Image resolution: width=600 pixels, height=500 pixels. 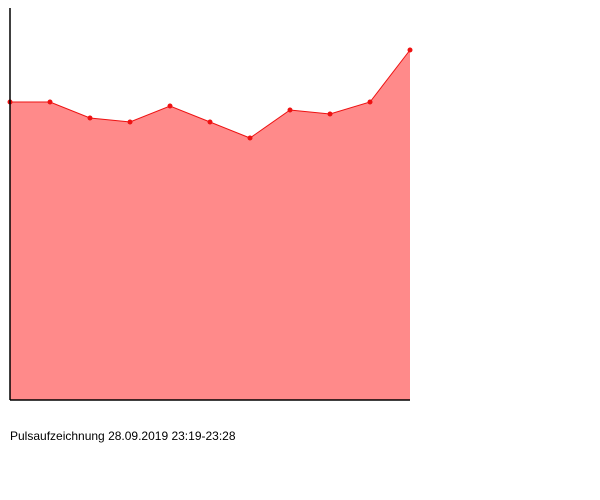 What do you see at coordinates (123, 436) in the screenshot?
I see `chart-caption: Pulsaufzeichnung 28.09.2019 23:19-23:28` at bounding box center [123, 436].